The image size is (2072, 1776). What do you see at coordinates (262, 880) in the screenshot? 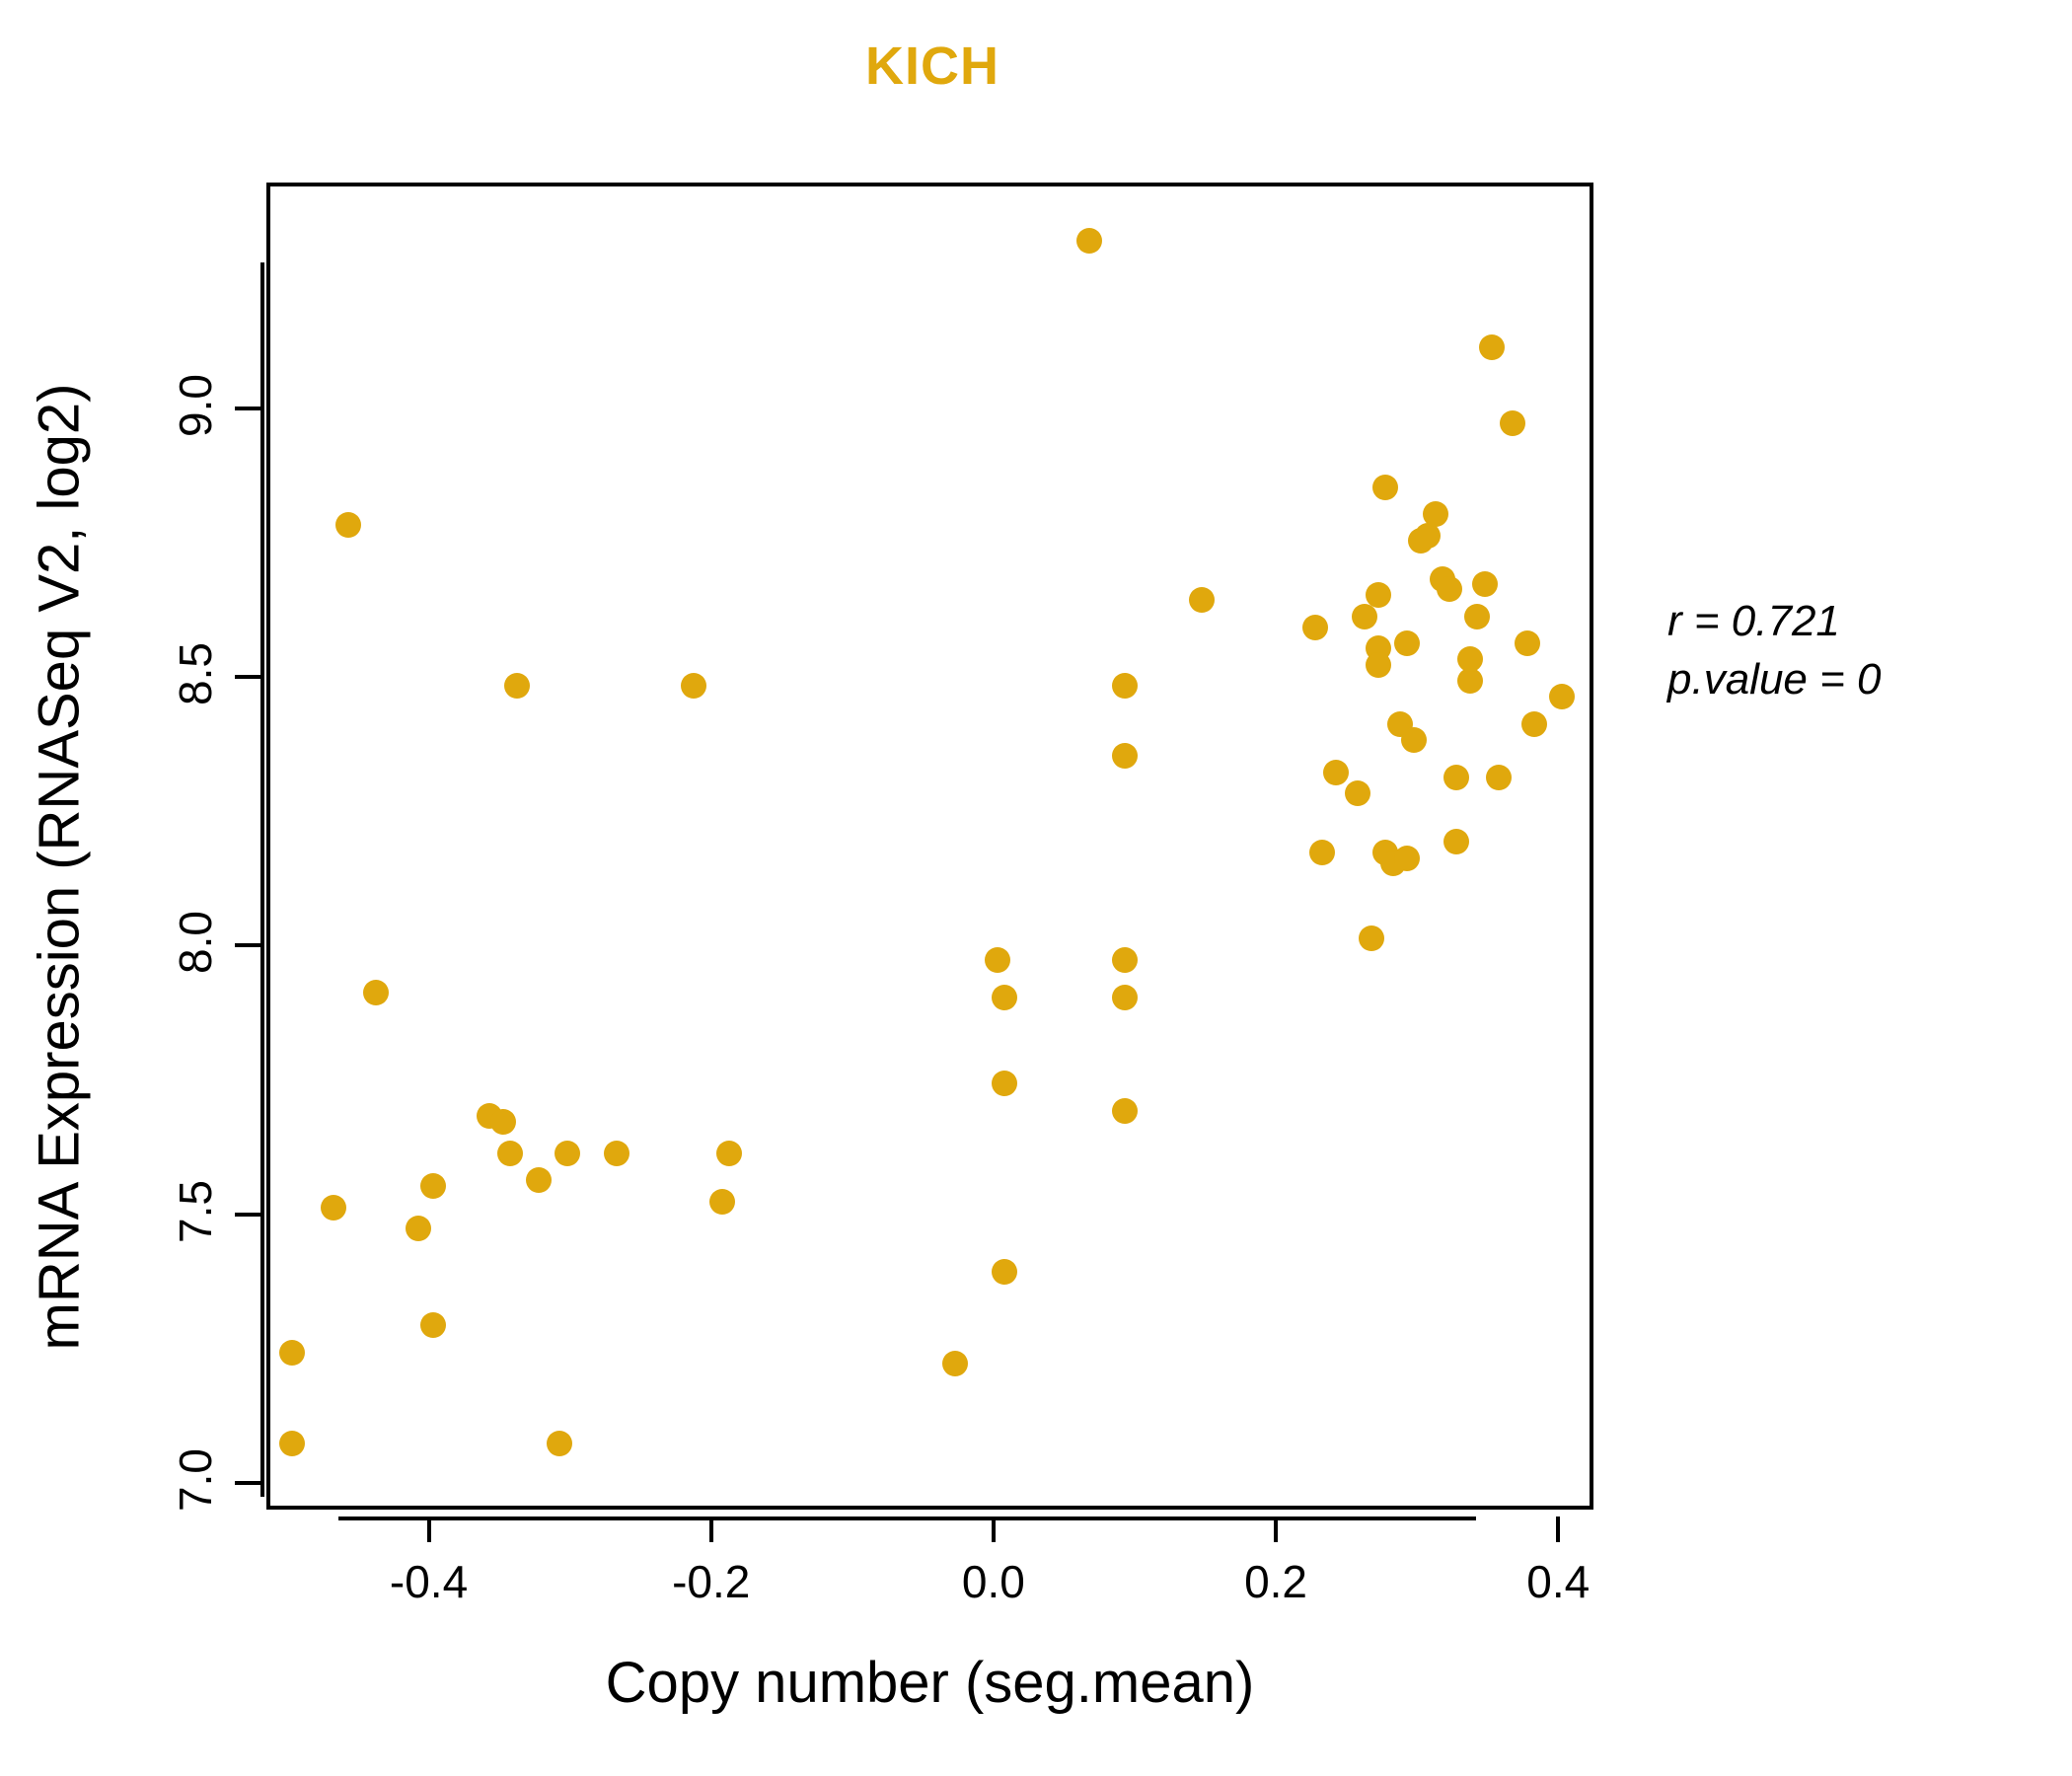
I see `y-axis-line` at bounding box center [262, 880].